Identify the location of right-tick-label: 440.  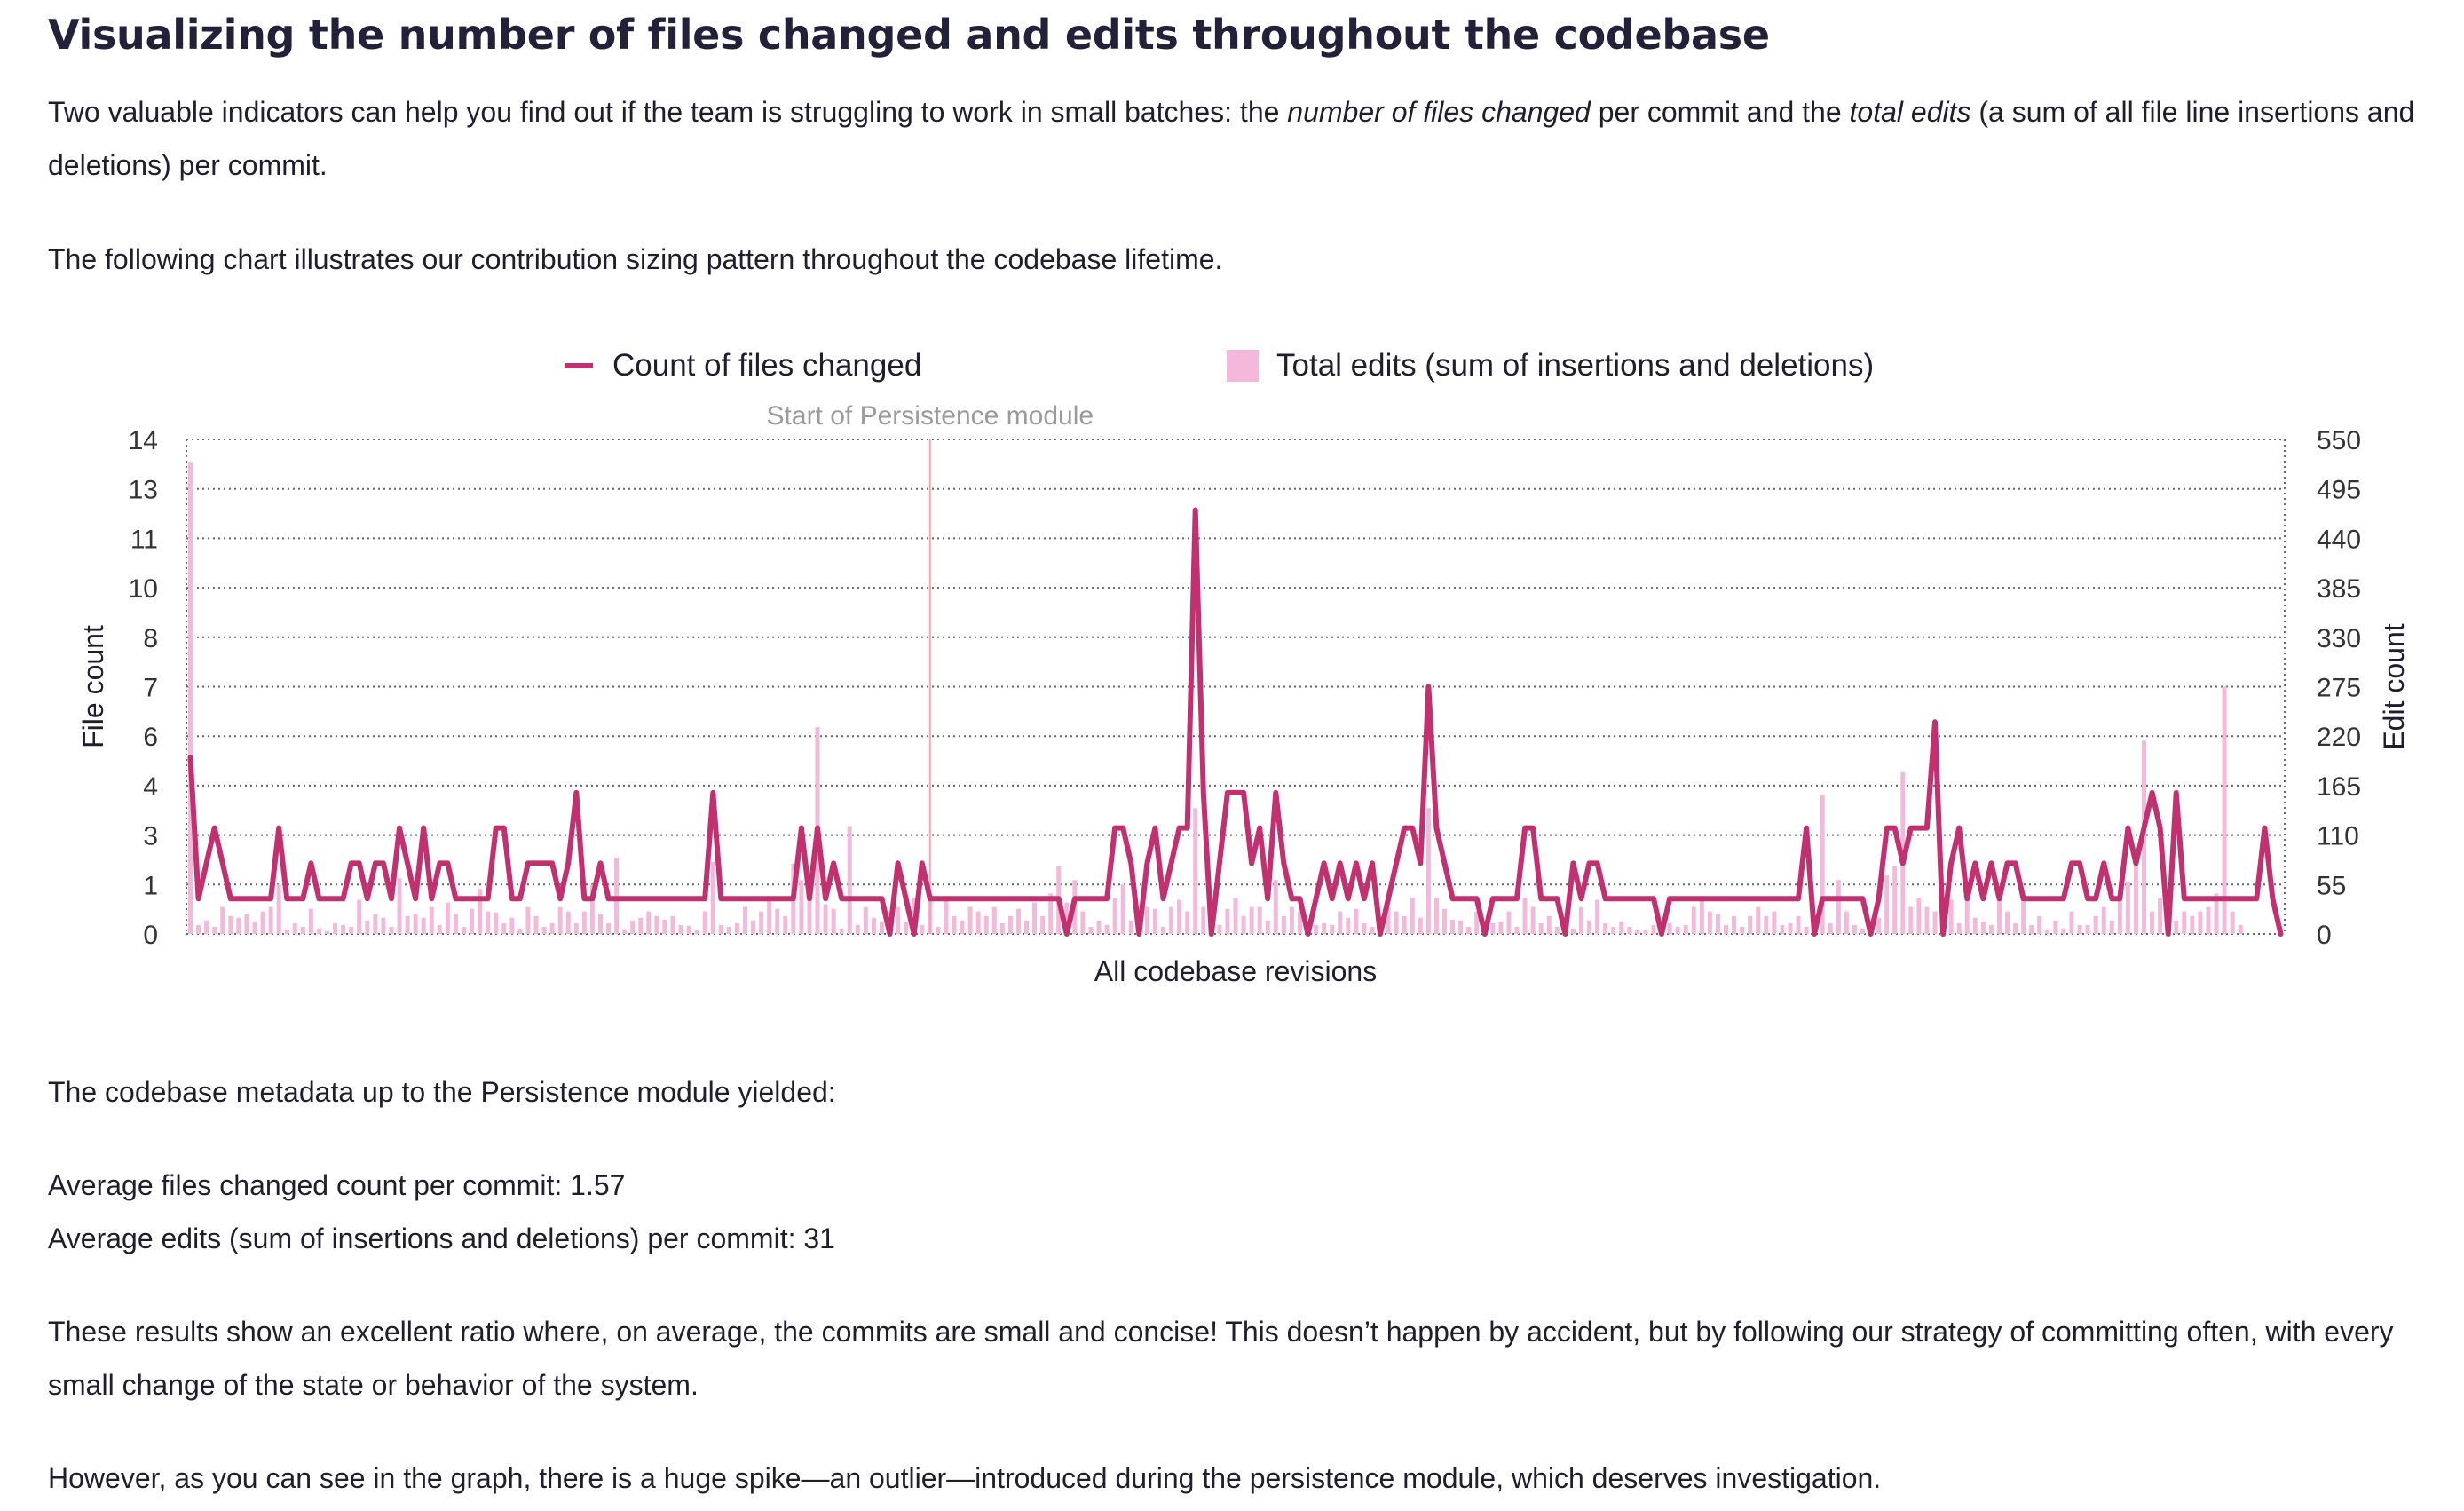
(2339, 539).